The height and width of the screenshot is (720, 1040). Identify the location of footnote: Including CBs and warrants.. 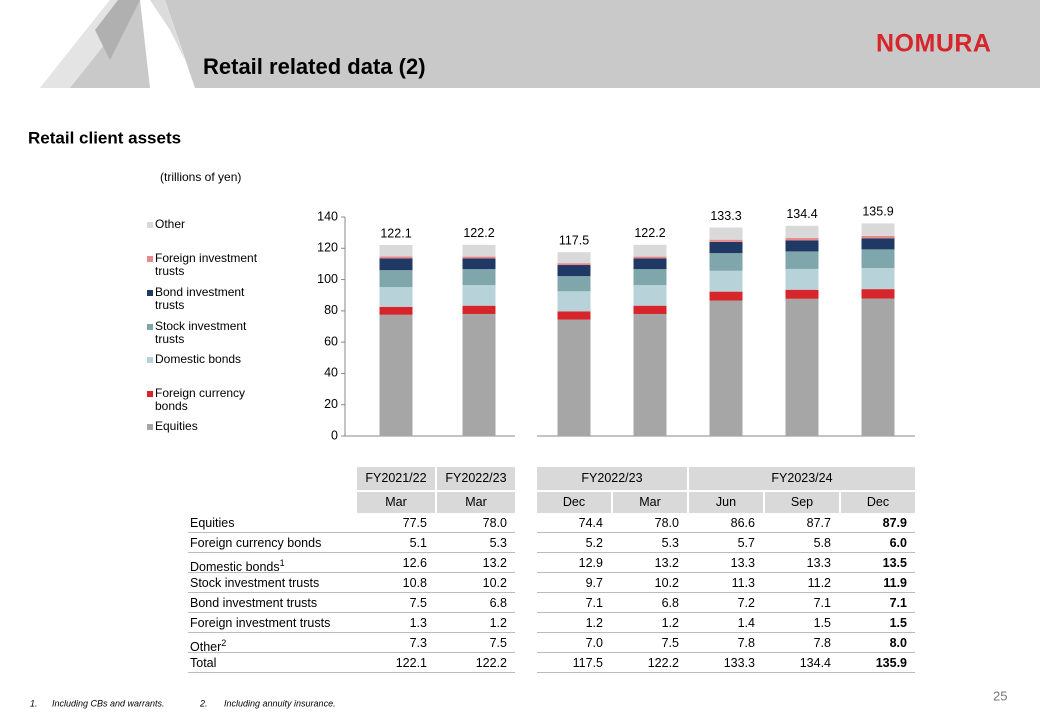
(108, 703).